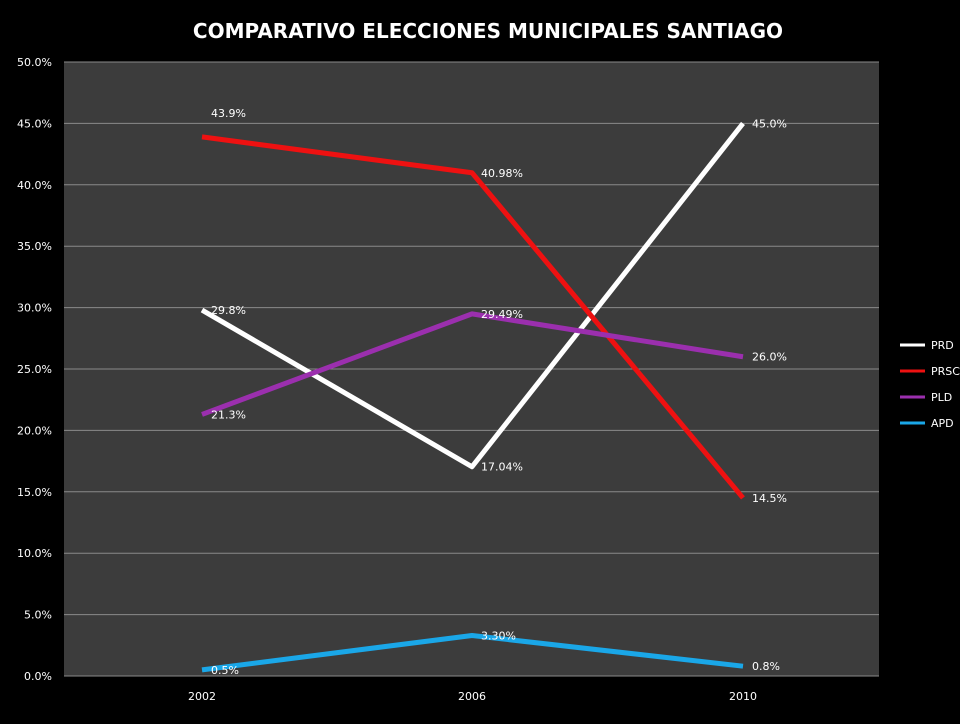 This screenshot has height=724, width=960. Describe the element at coordinates (34, 430) in the screenshot. I see `y-tick-label: 20.0%` at that location.